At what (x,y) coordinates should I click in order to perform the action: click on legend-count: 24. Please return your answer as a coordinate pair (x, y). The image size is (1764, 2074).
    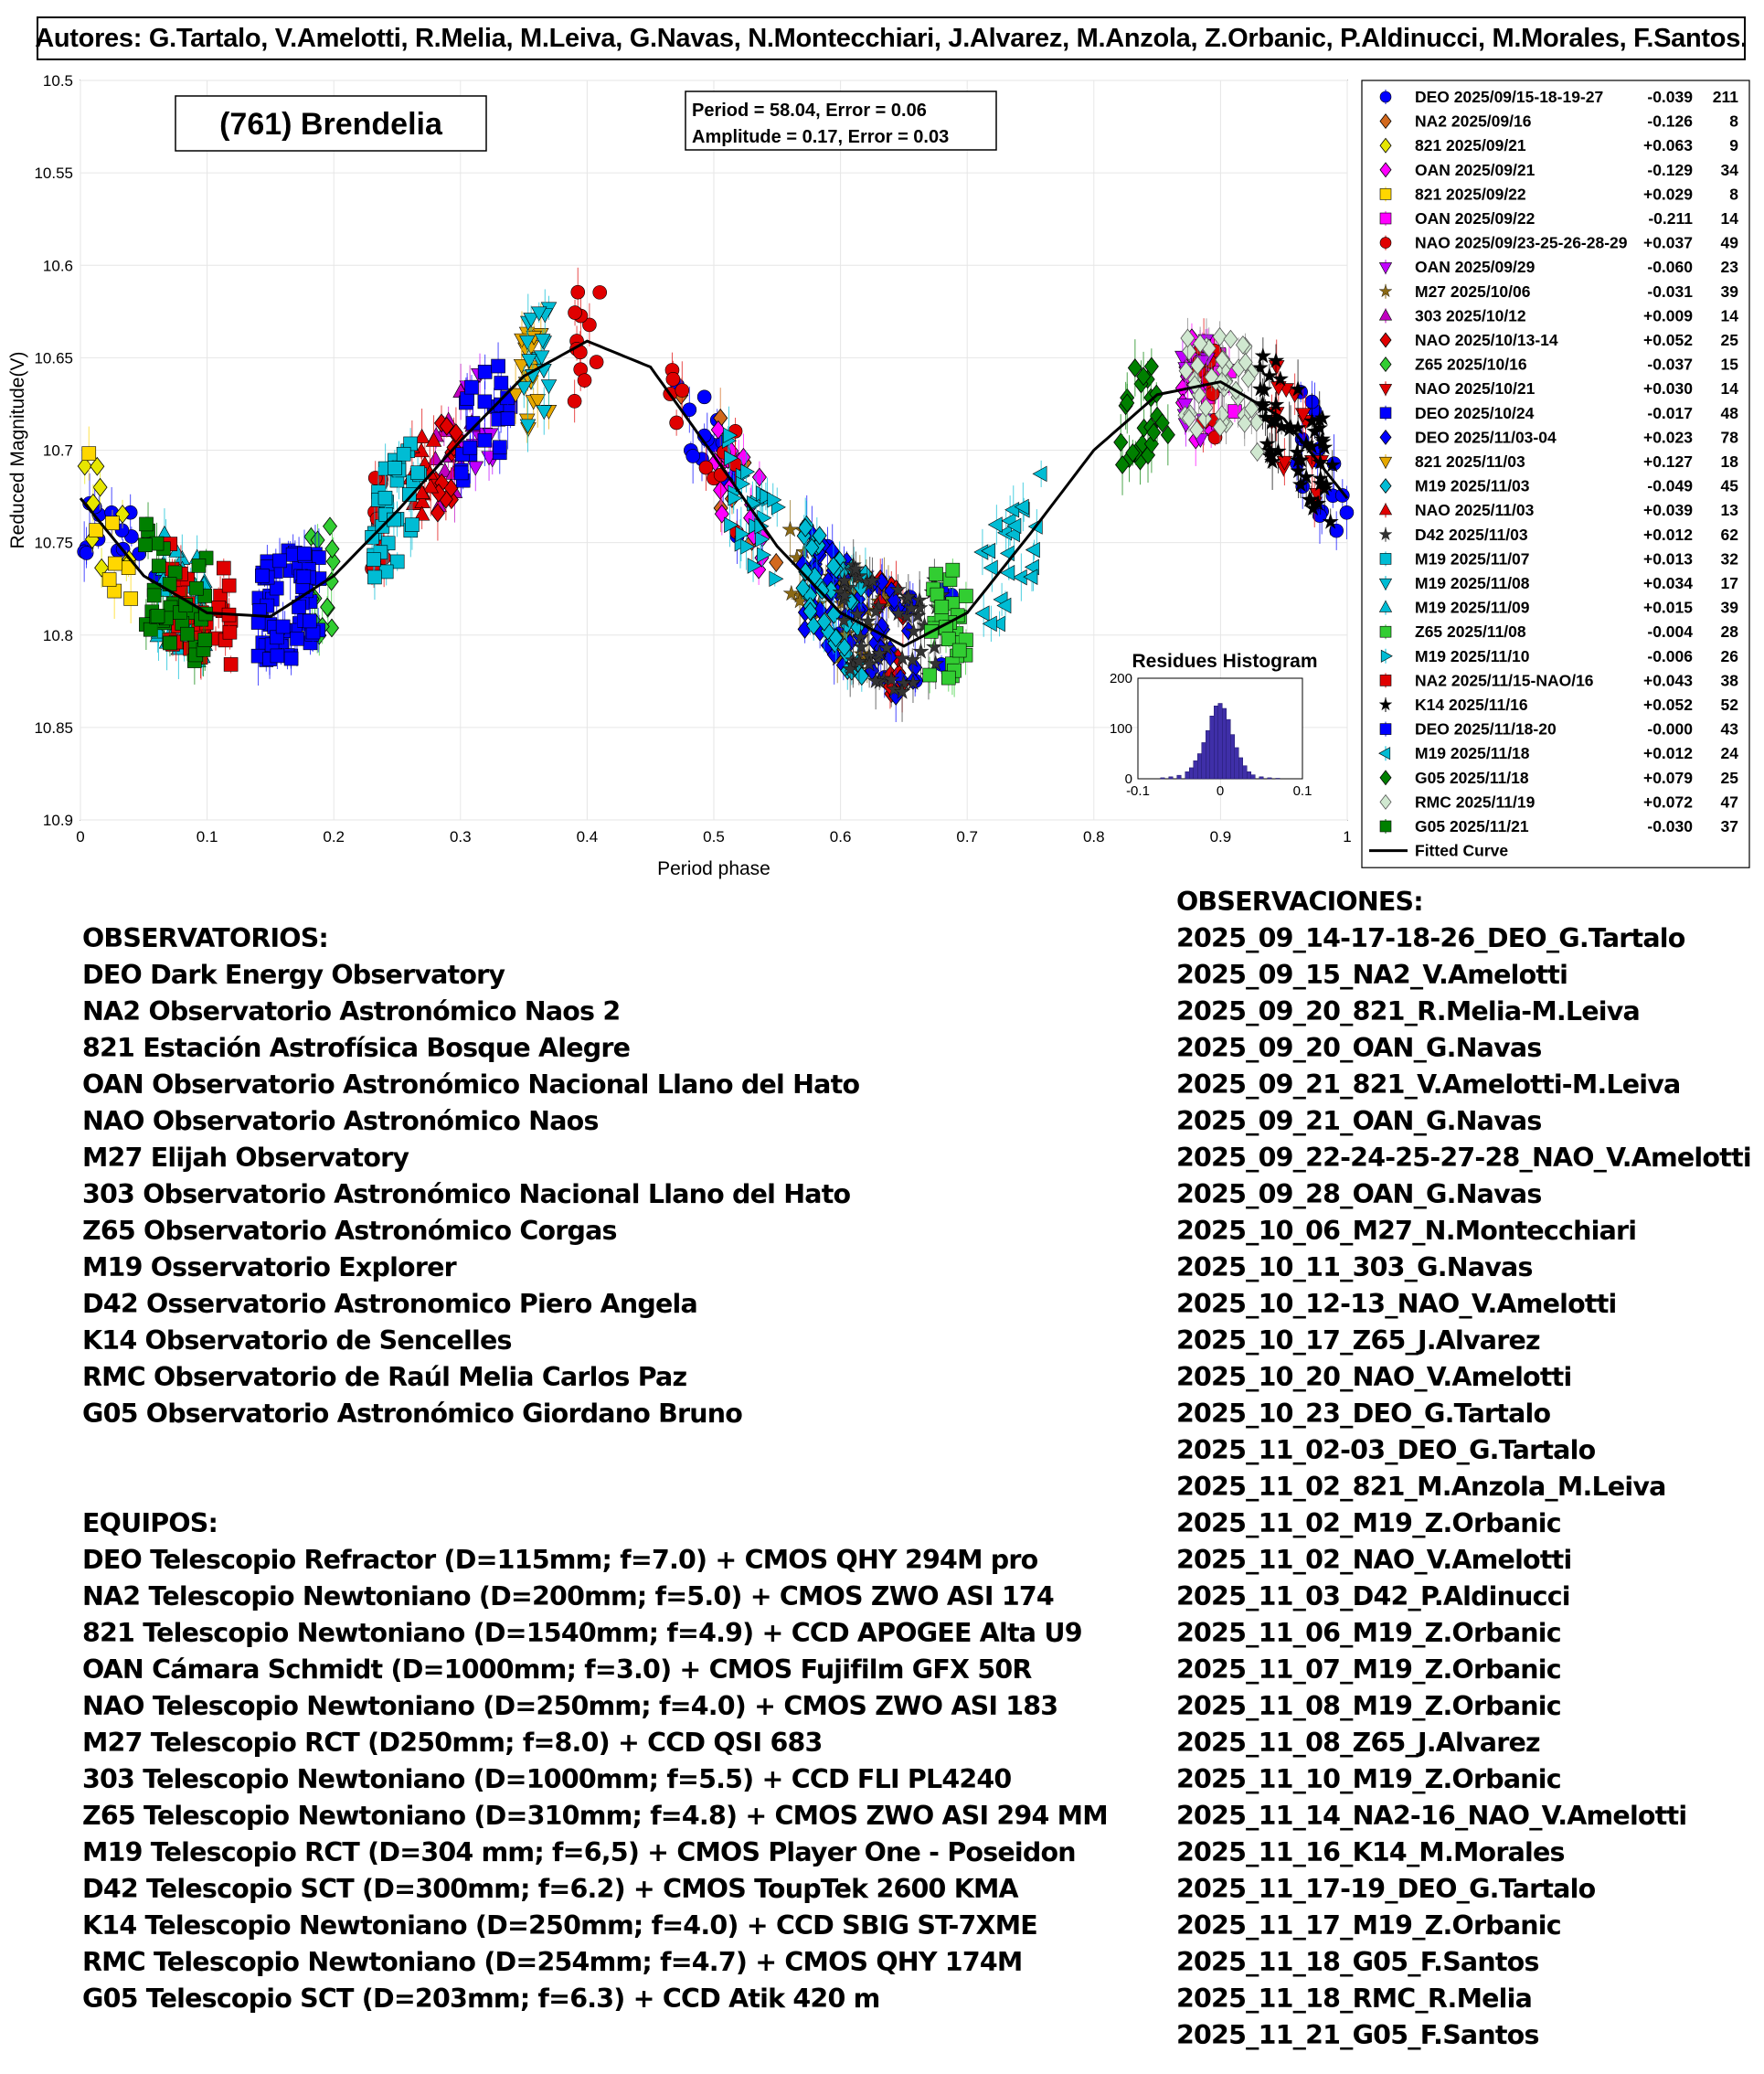
    Looking at the image, I should click on (1730, 753).